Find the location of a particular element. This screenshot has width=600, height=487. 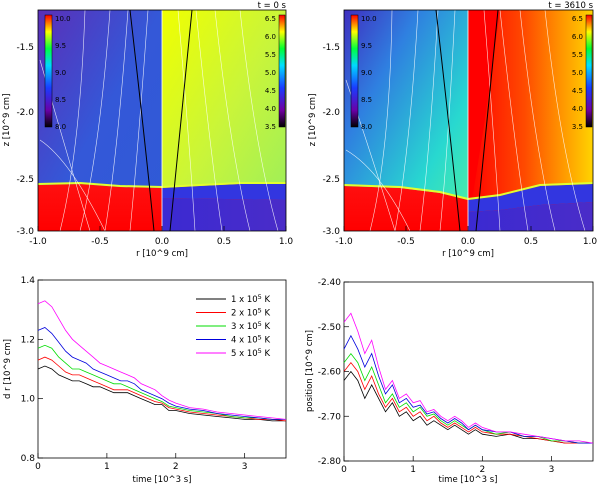

map-title: t = 0 s is located at coordinates (272, 6).